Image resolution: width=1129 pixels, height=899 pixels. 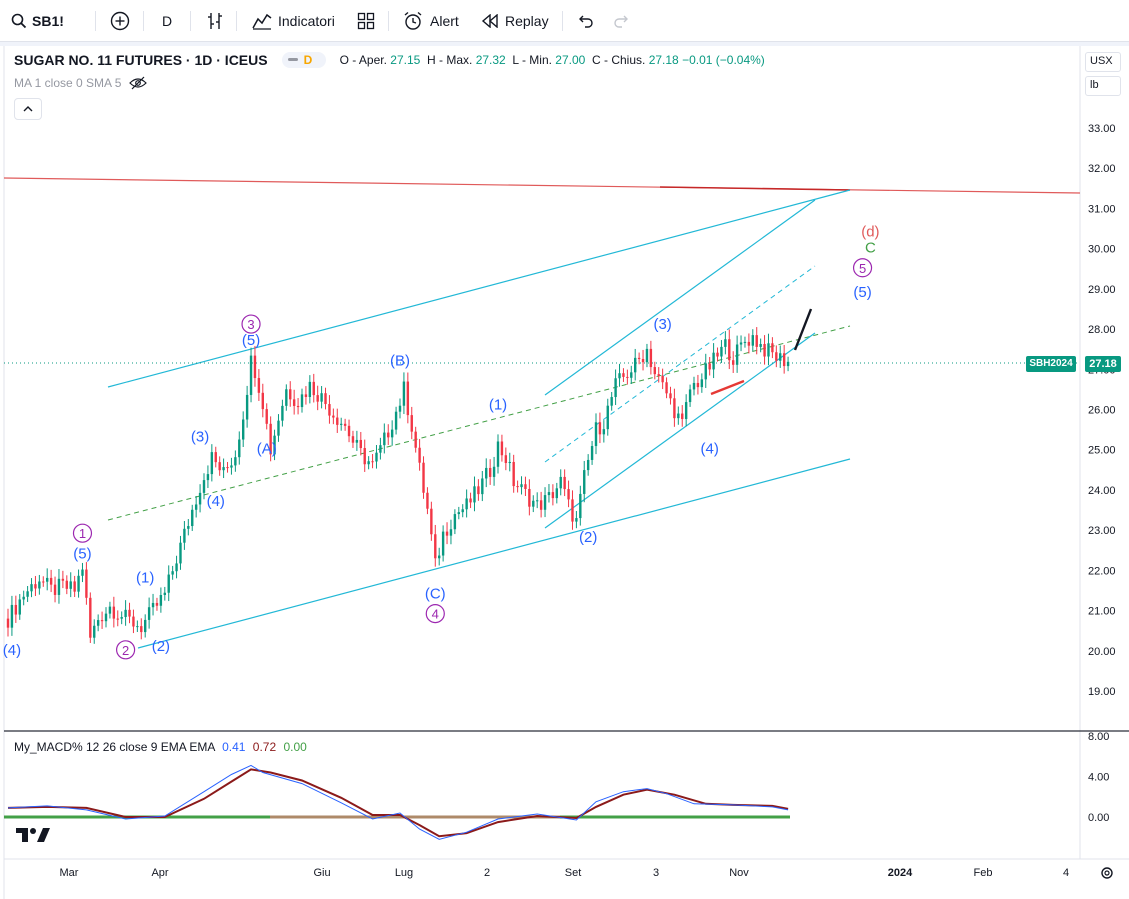 What do you see at coordinates (573, 873) in the screenshot?
I see `x-tick-label: Set` at bounding box center [573, 873].